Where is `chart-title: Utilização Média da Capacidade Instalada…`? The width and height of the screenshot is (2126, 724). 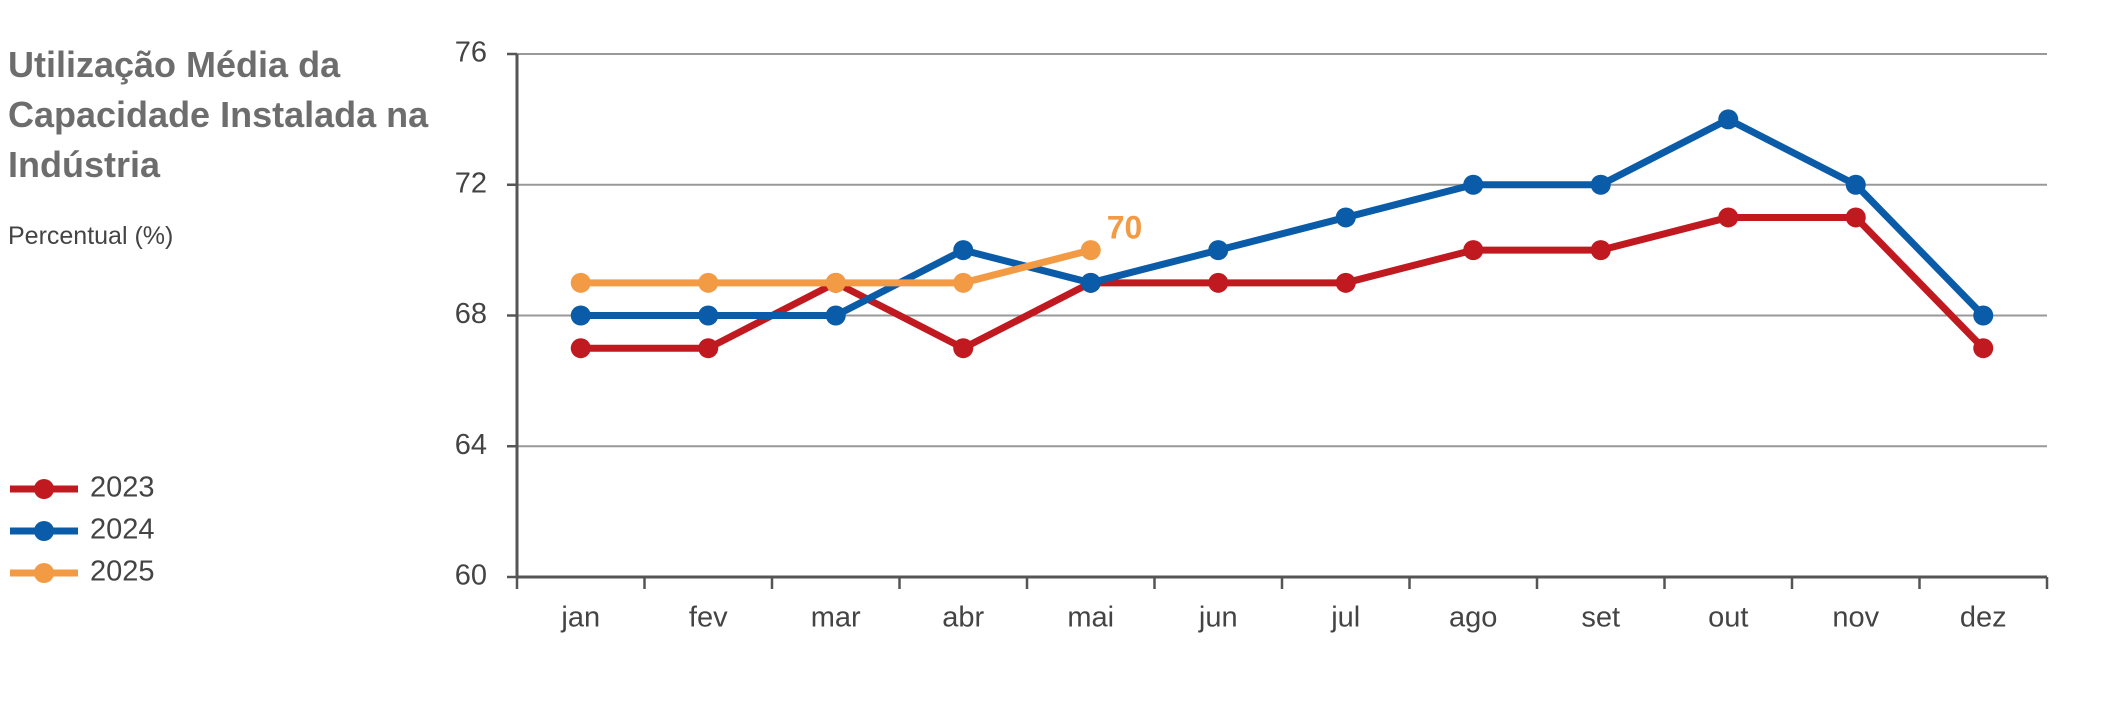 chart-title: Utilização Média da Capacidade Instalada… is located at coordinates (218, 114).